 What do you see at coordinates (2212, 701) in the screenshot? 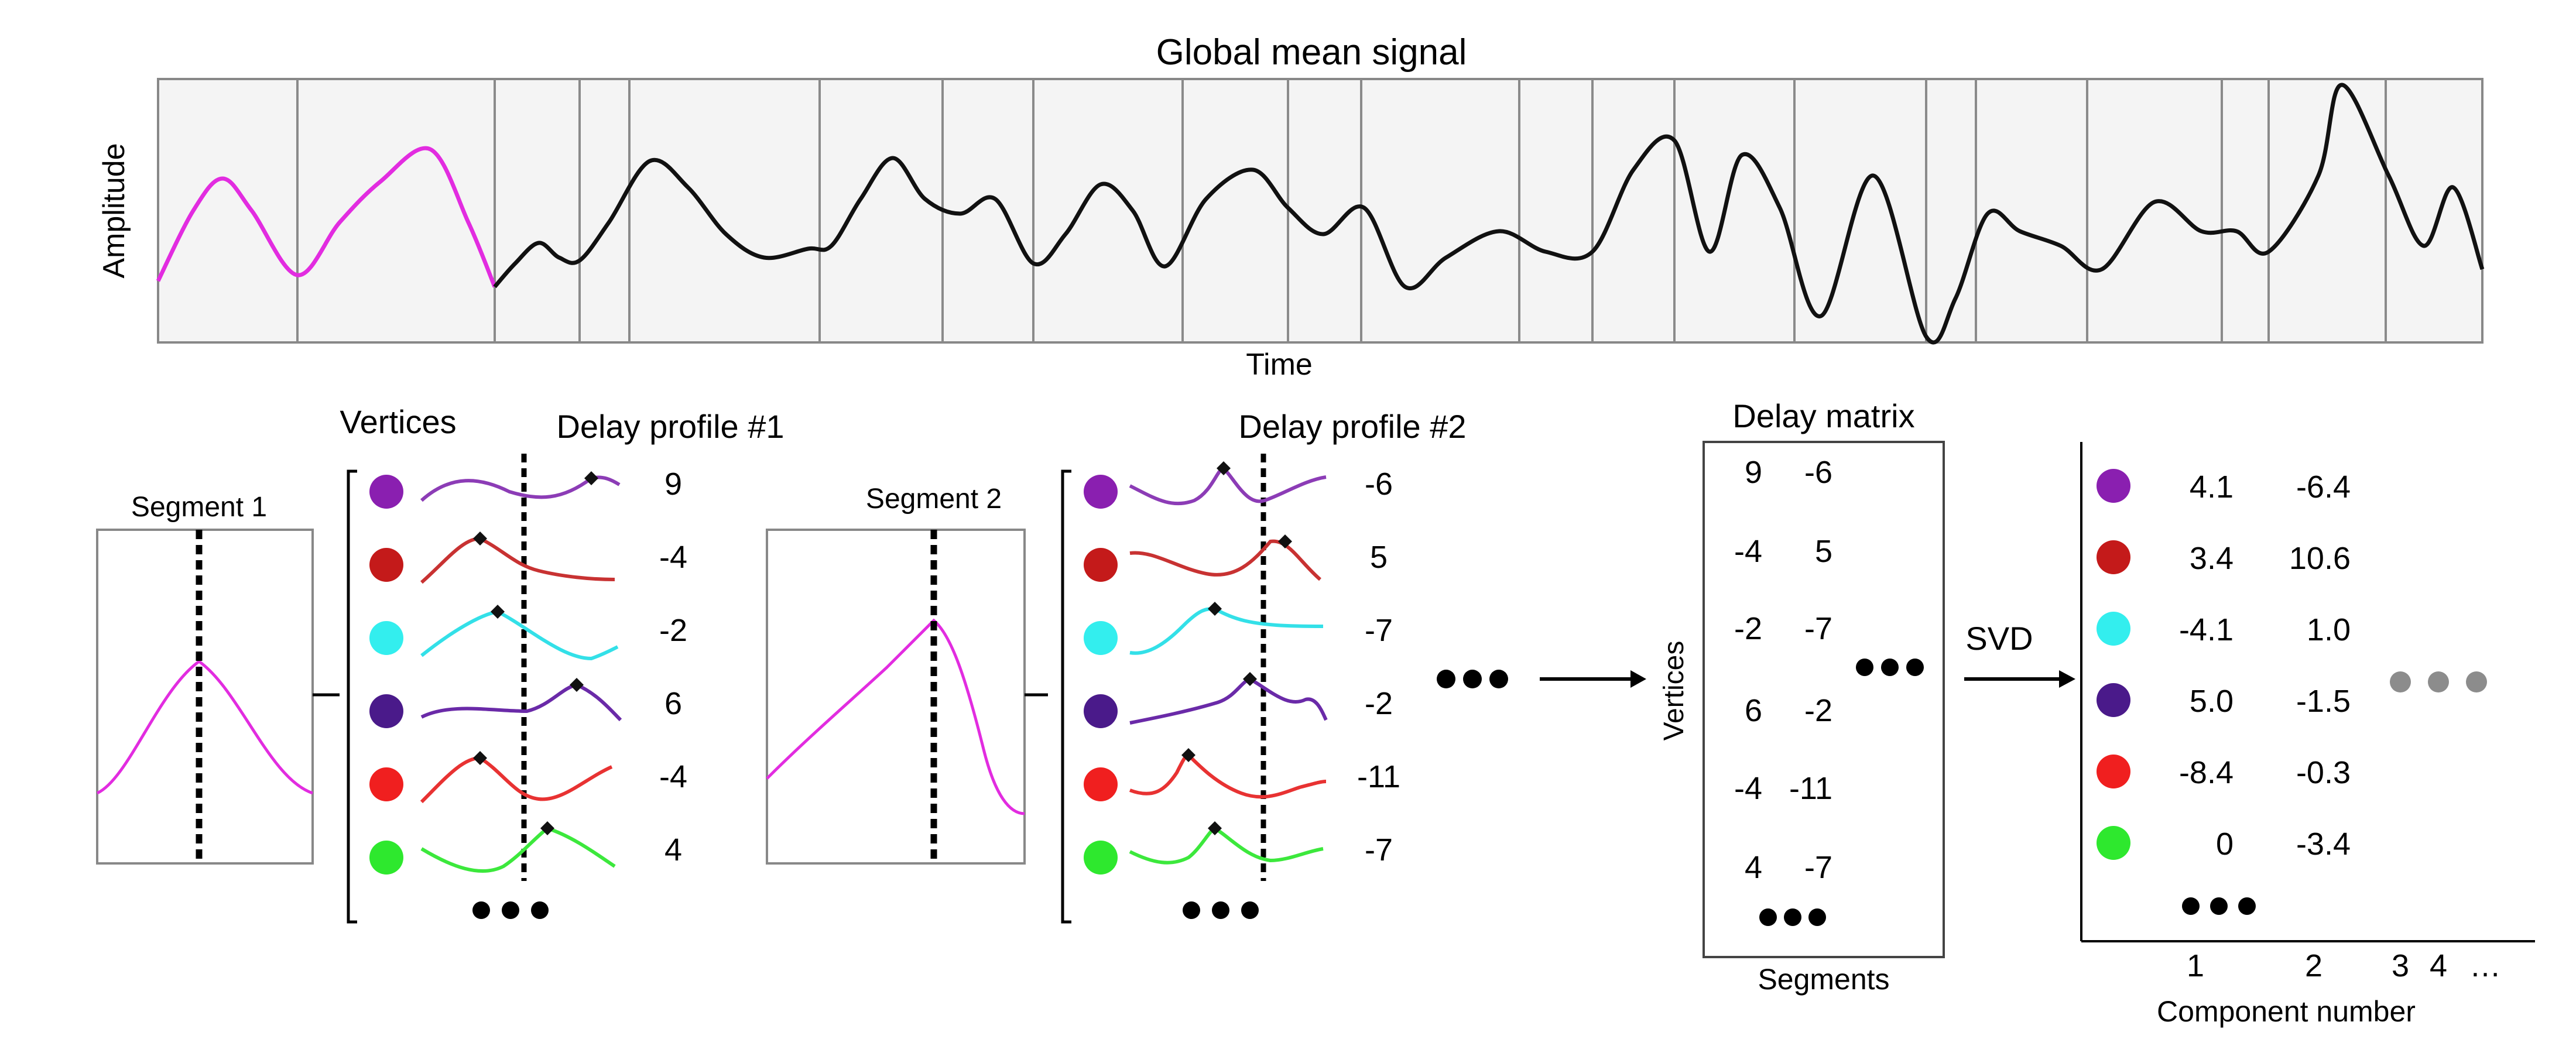
I see `component-value: 5.0` at bounding box center [2212, 701].